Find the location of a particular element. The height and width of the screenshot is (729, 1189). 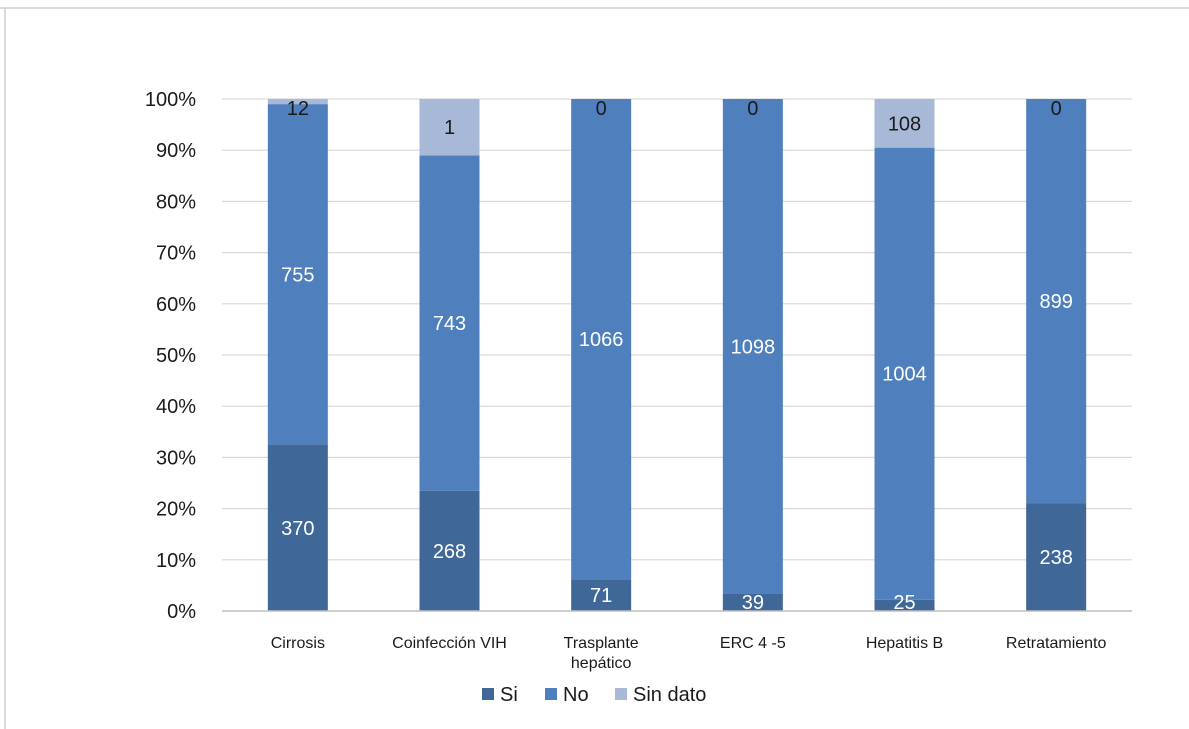

y-tick-label: 0% is located at coordinates (181, 612).